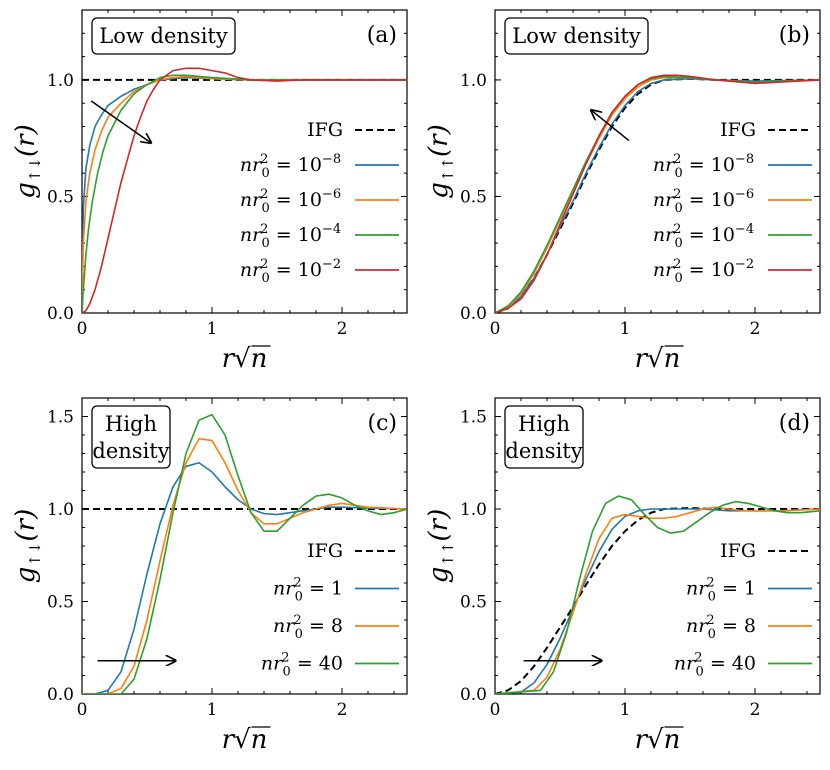  What do you see at coordinates (736, 626) in the screenshot?
I see `legend-eq: = 8` at bounding box center [736, 626].